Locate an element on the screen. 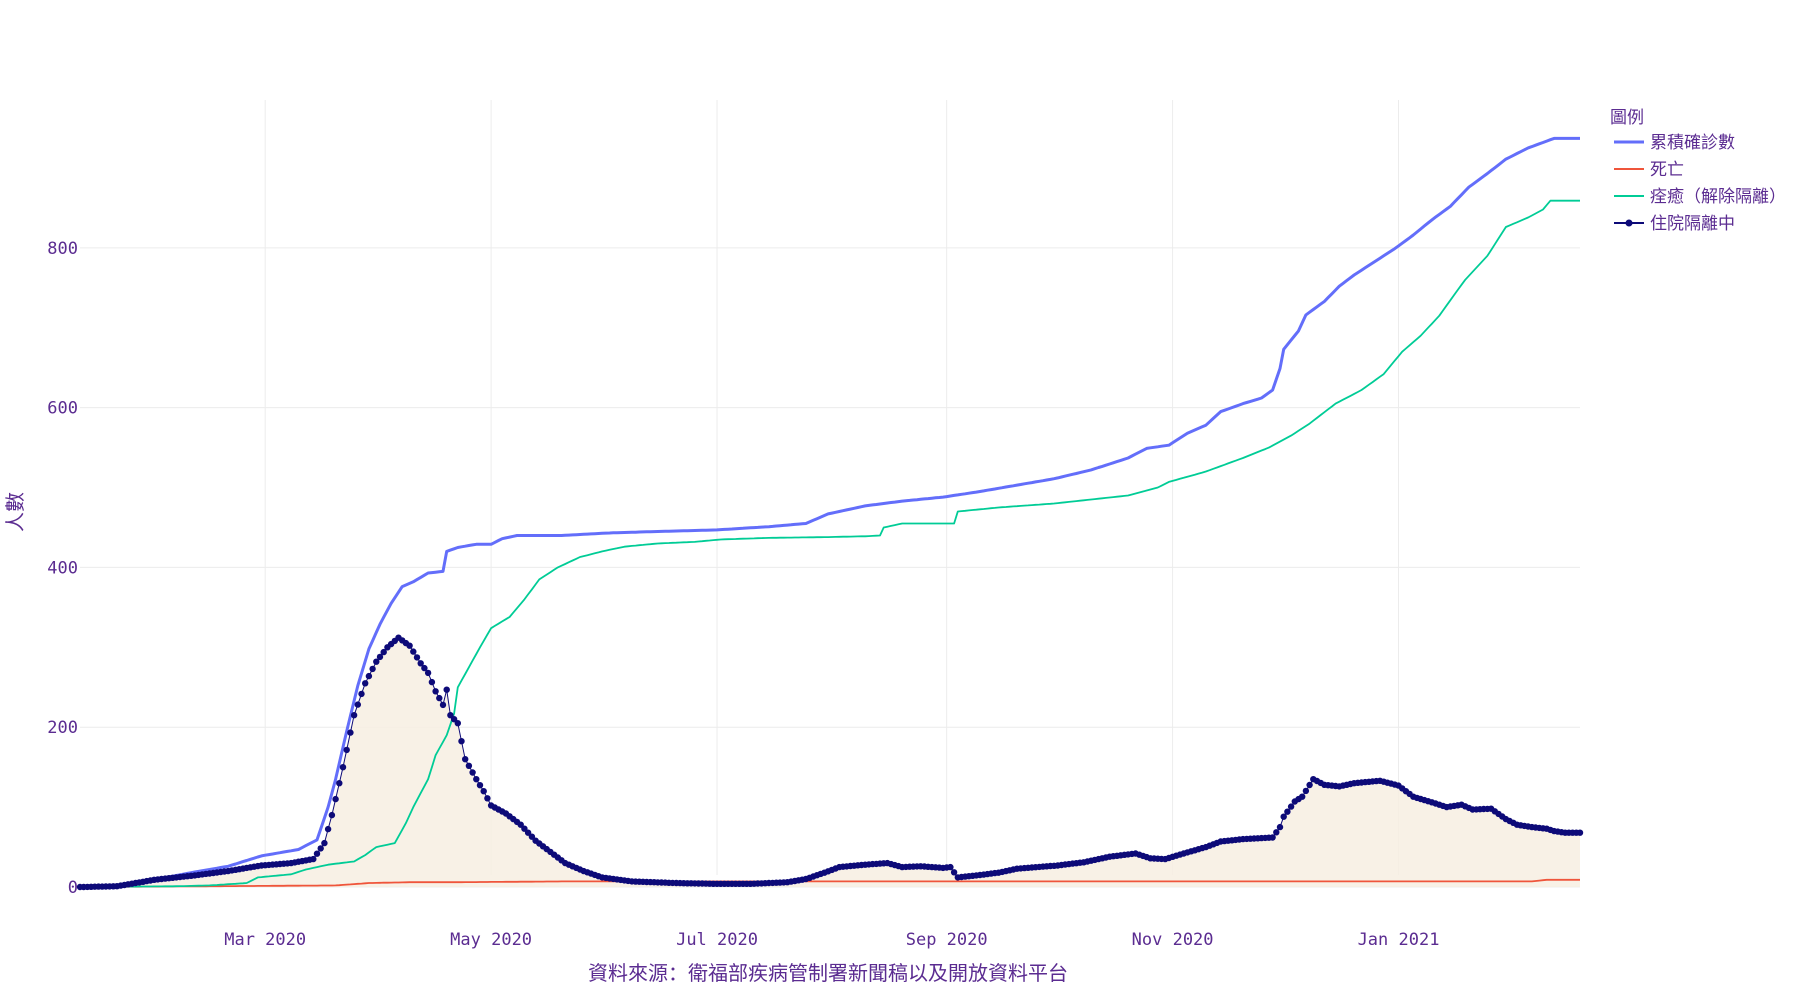 The image size is (1800, 1000). x-tick-label: May 2020 is located at coordinates (491, 940).